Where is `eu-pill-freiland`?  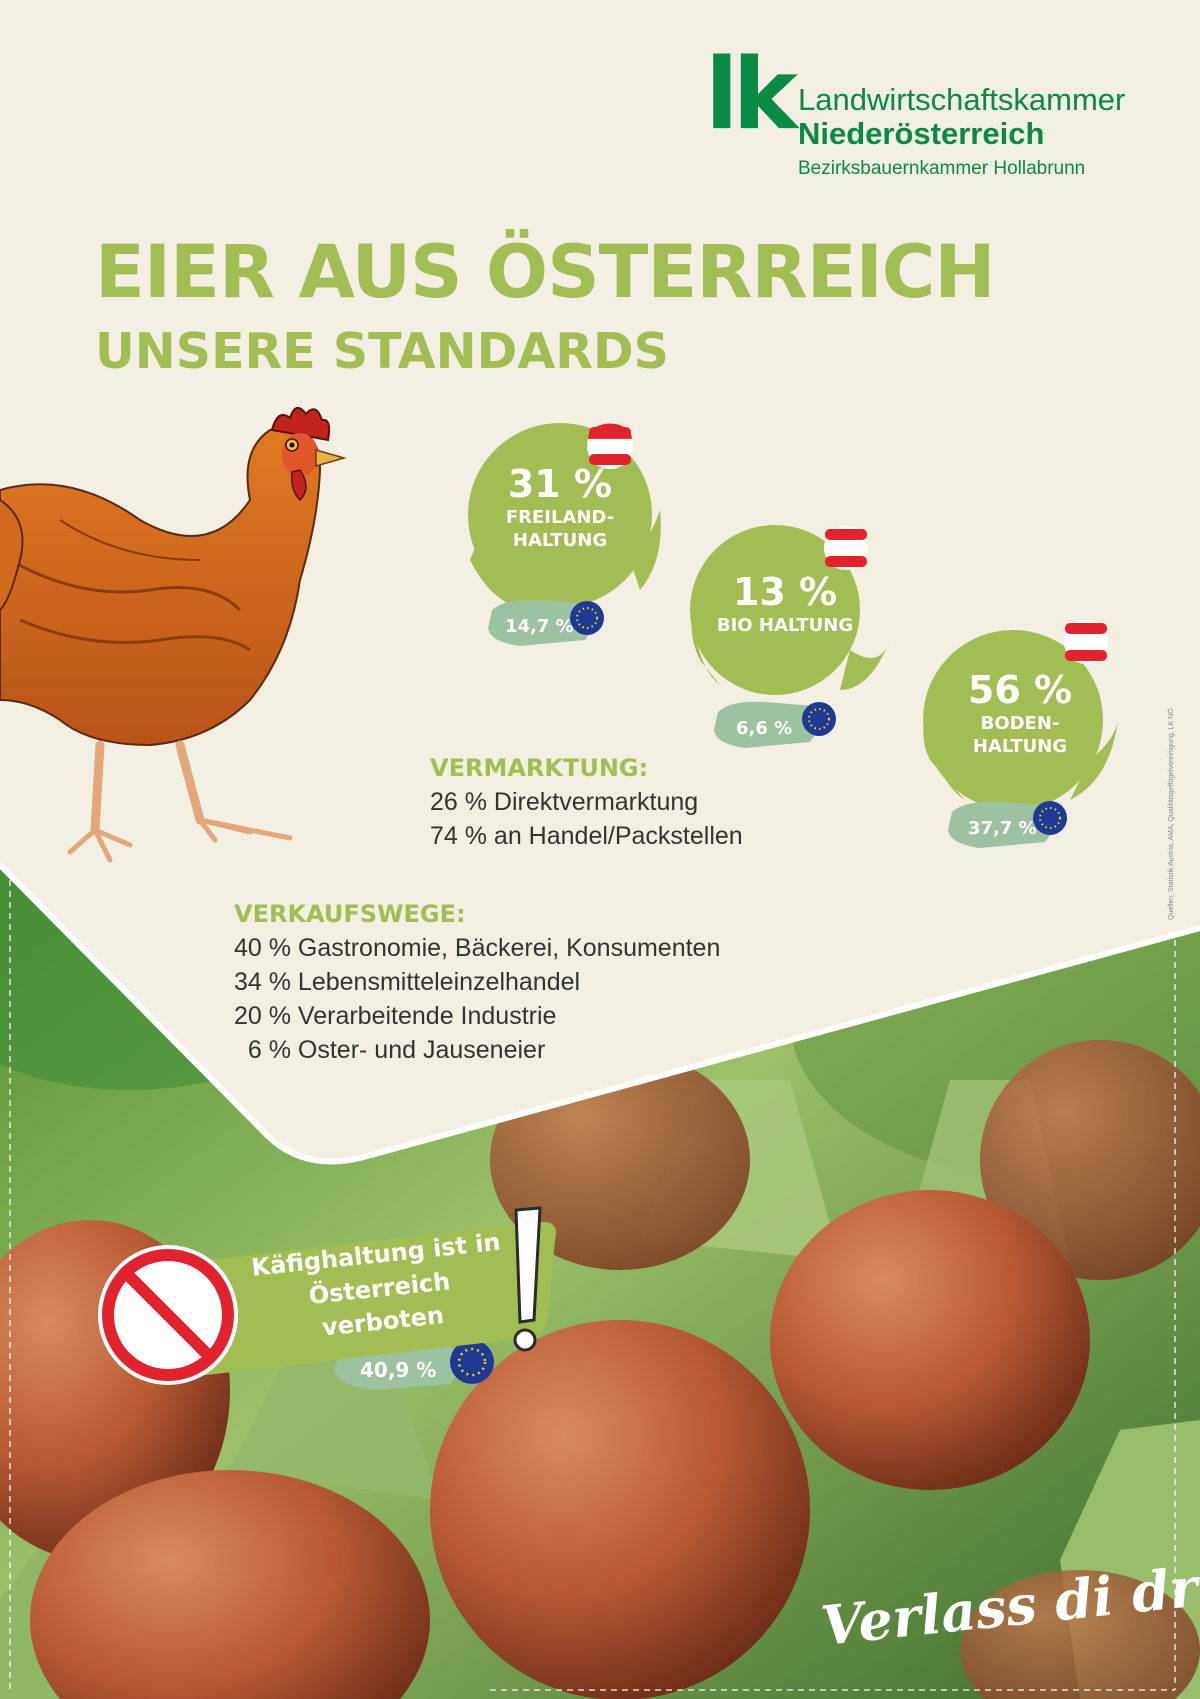
eu-pill-freiland is located at coordinates (541, 622).